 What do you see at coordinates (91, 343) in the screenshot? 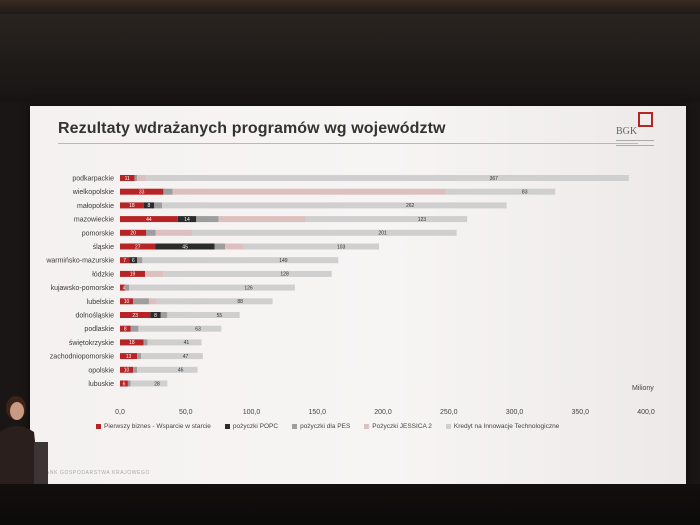
I see `category-label: świętokrzyskie` at bounding box center [91, 343].